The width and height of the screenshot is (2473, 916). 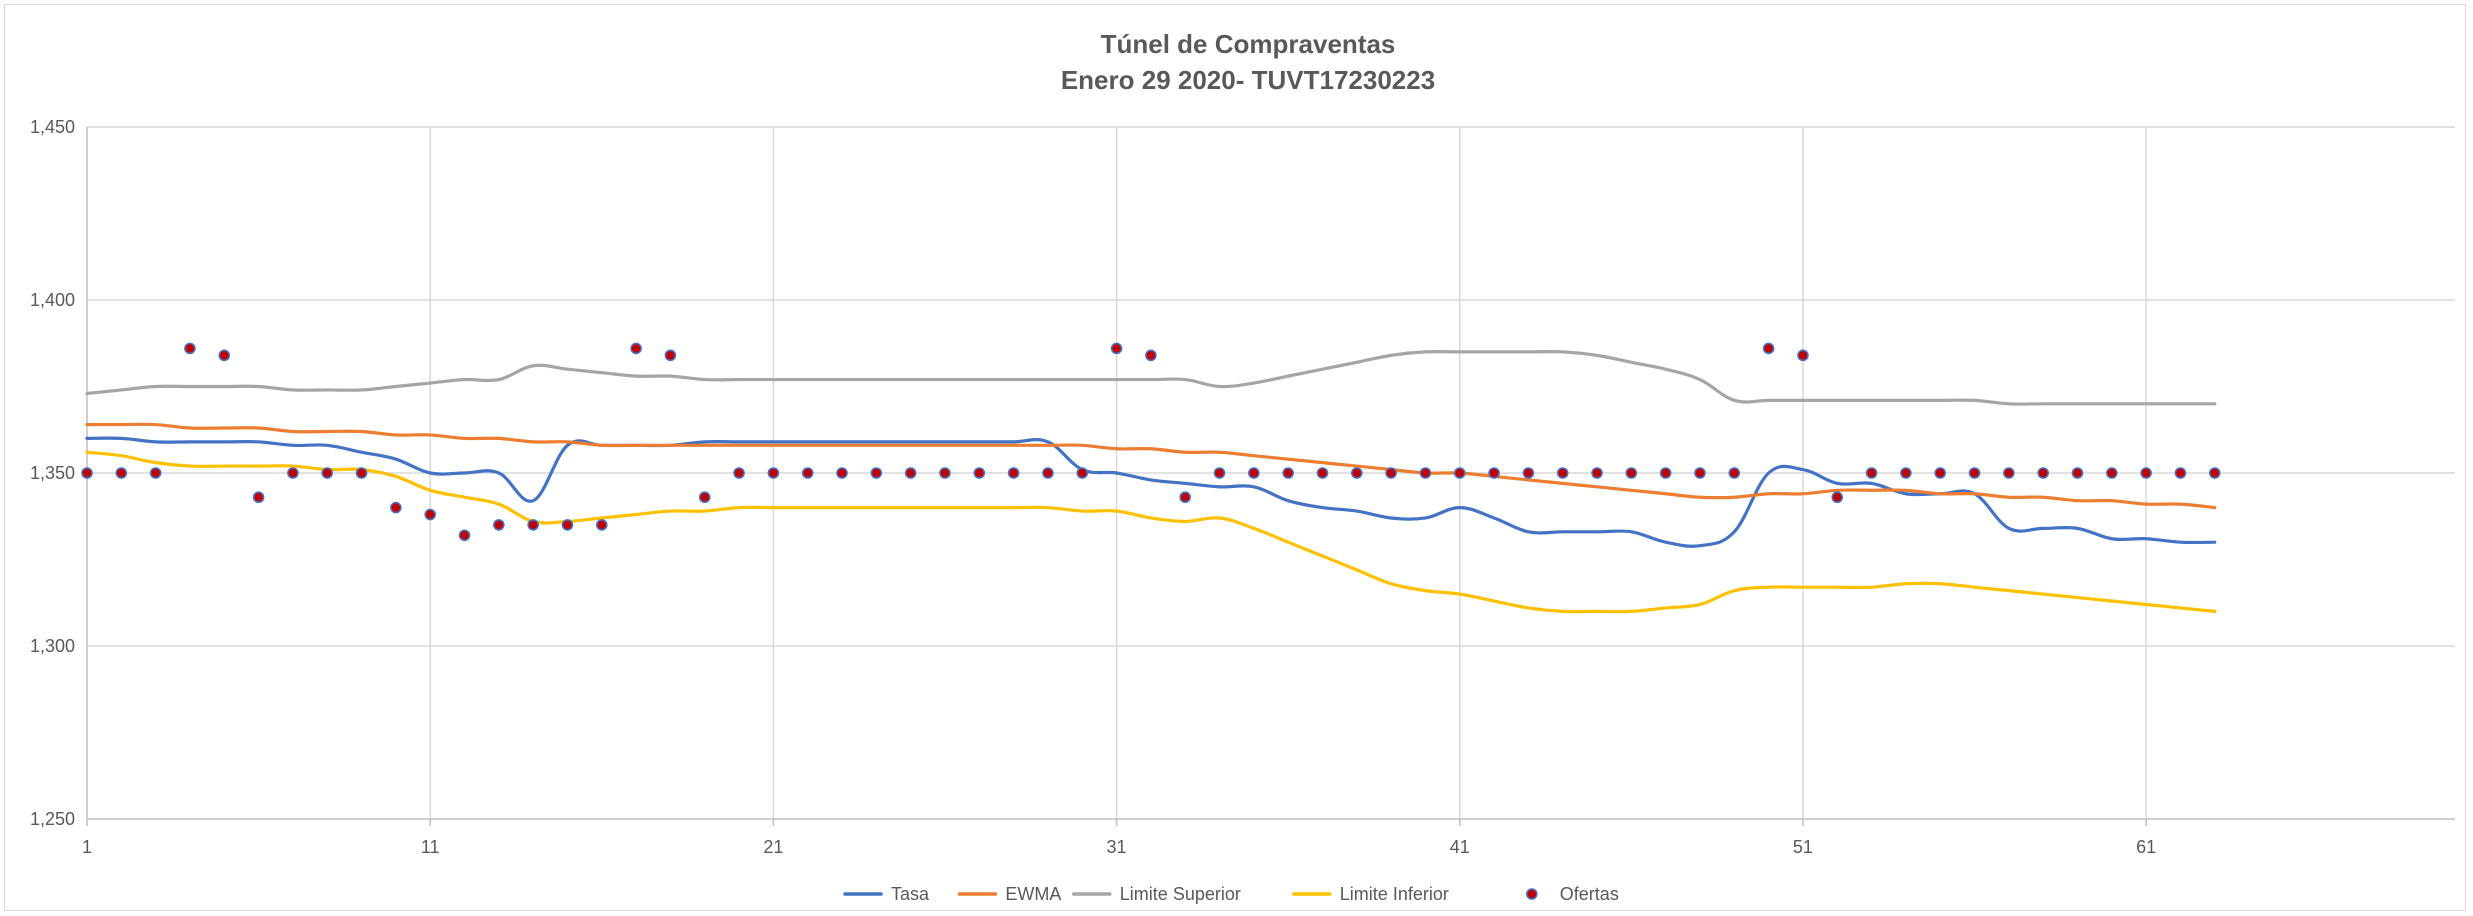 I want to click on y-tick-label: 1,350, so click(x=52, y=473).